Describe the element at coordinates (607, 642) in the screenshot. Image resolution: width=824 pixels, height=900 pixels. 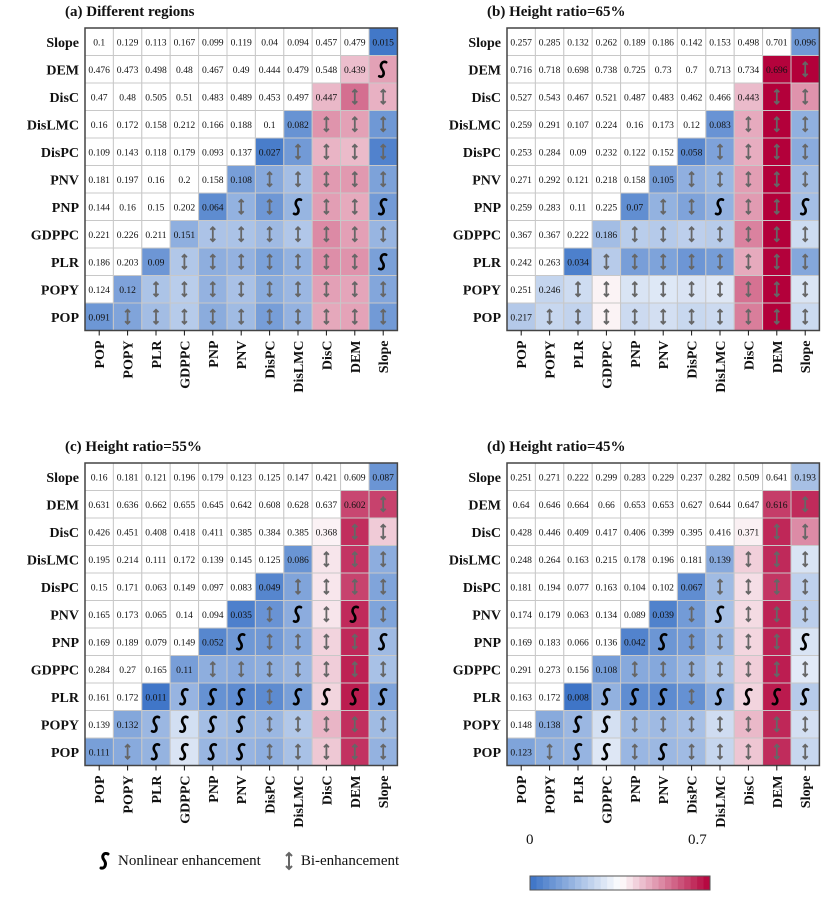
I see `cell-value: 0.136` at that location.